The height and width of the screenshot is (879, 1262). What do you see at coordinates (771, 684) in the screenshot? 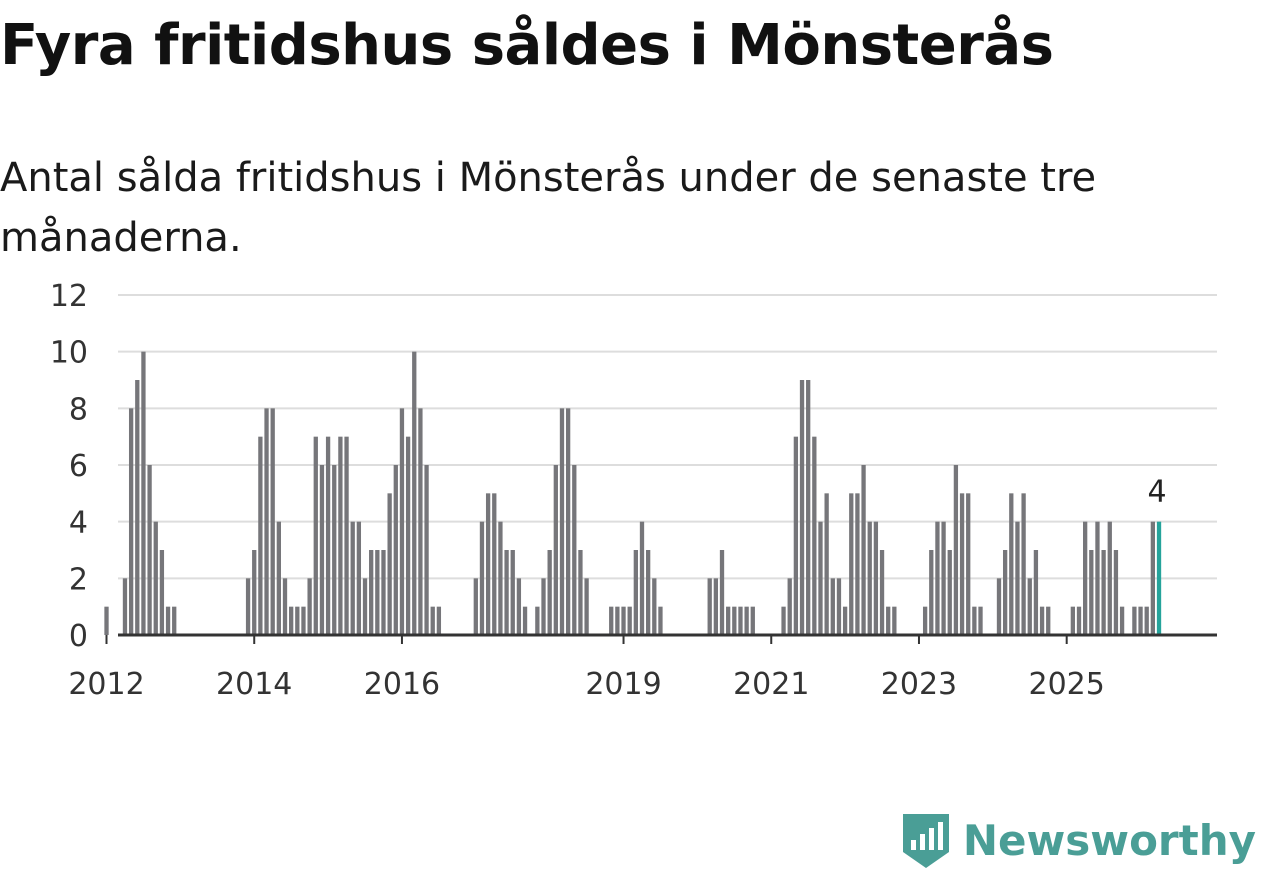
I see `x-tick-label: 2021` at bounding box center [771, 684].